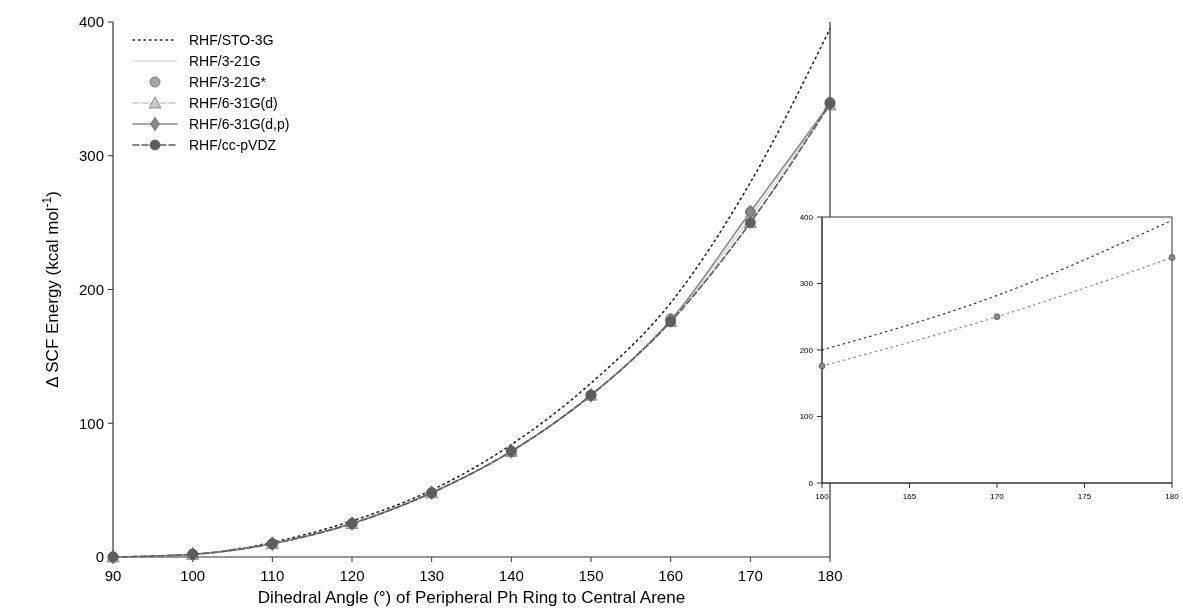 This screenshot has width=1183, height=612. I want to click on legend-label: RHF/6-31G(d), so click(233, 102).